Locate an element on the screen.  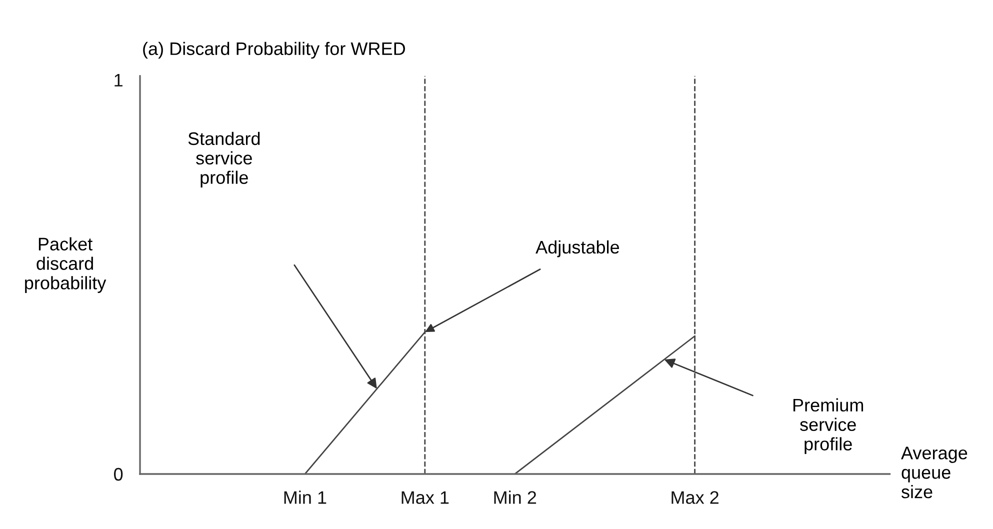
y-tick-label: 0 is located at coordinates (118, 474).